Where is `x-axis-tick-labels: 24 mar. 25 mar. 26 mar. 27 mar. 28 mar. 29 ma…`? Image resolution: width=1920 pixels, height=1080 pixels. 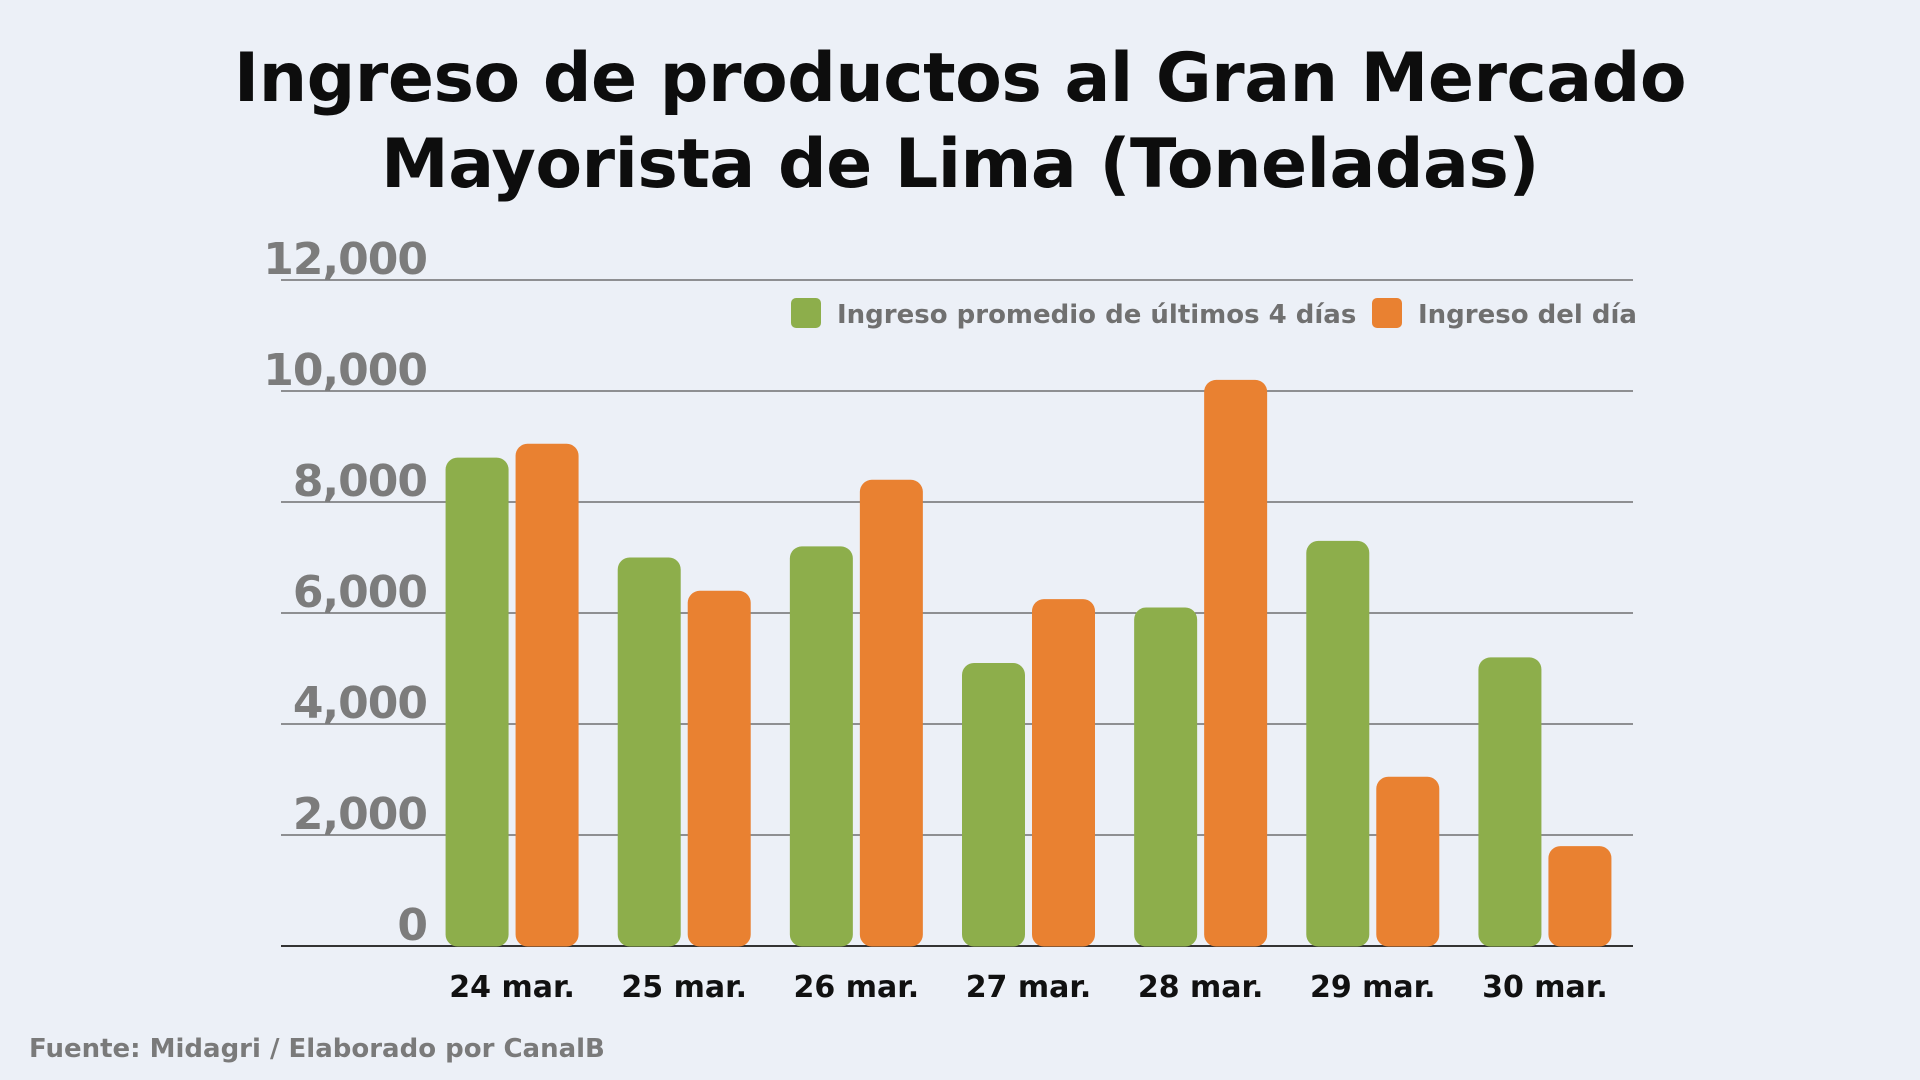 x-axis-tick-labels: 24 mar. 25 mar. 26 mar. 27 mar. 28 mar. 29 ma… is located at coordinates (1028, 987).